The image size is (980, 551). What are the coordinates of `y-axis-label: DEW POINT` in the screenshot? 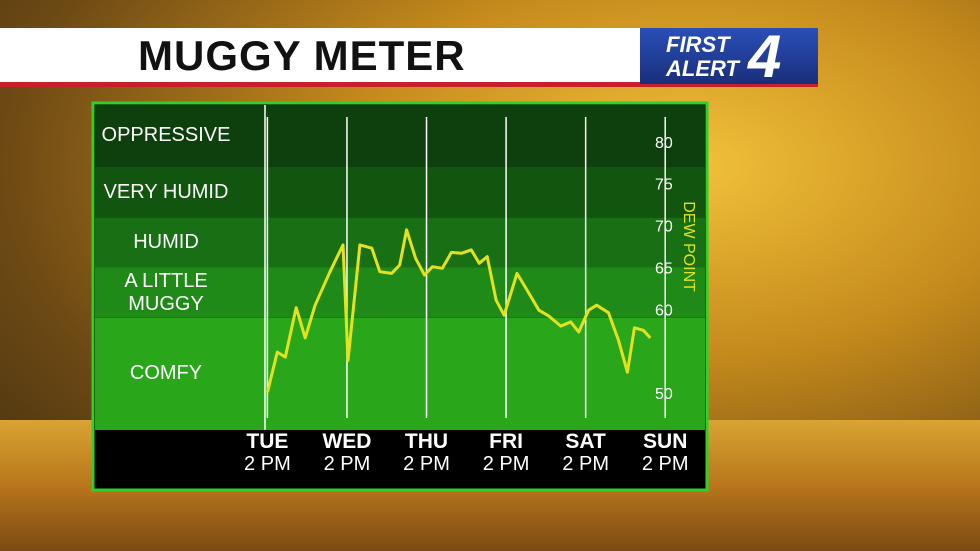 It's located at (688, 246).